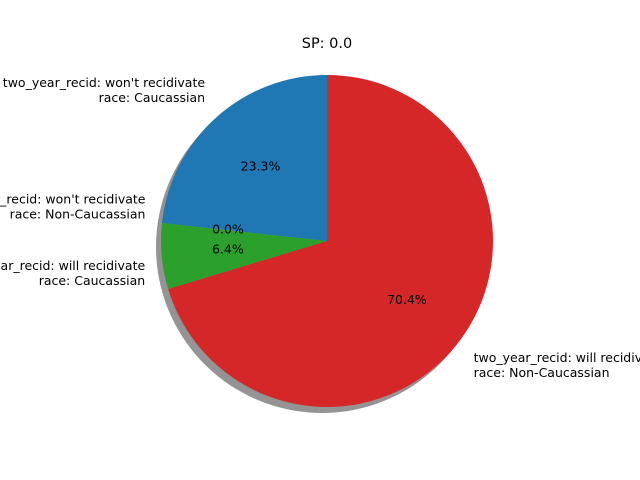 The width and height of the screenshot is (640, 480). What do you see at coordinates (261, 165) in the screenshot?
I see `pie-slice-1-percent-label: 23.3%` at bounding box center [261, 165].